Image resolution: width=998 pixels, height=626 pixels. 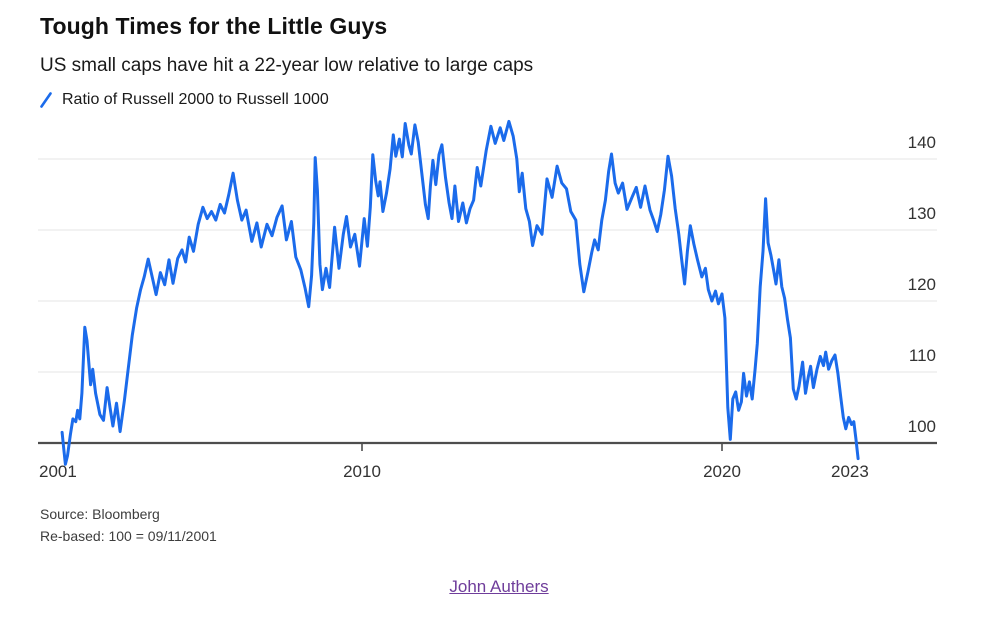 What do you see at coordinates (850, 471) in the screenshot?
I see `x-tick-label: 2023` at bounding box center [850, 471].